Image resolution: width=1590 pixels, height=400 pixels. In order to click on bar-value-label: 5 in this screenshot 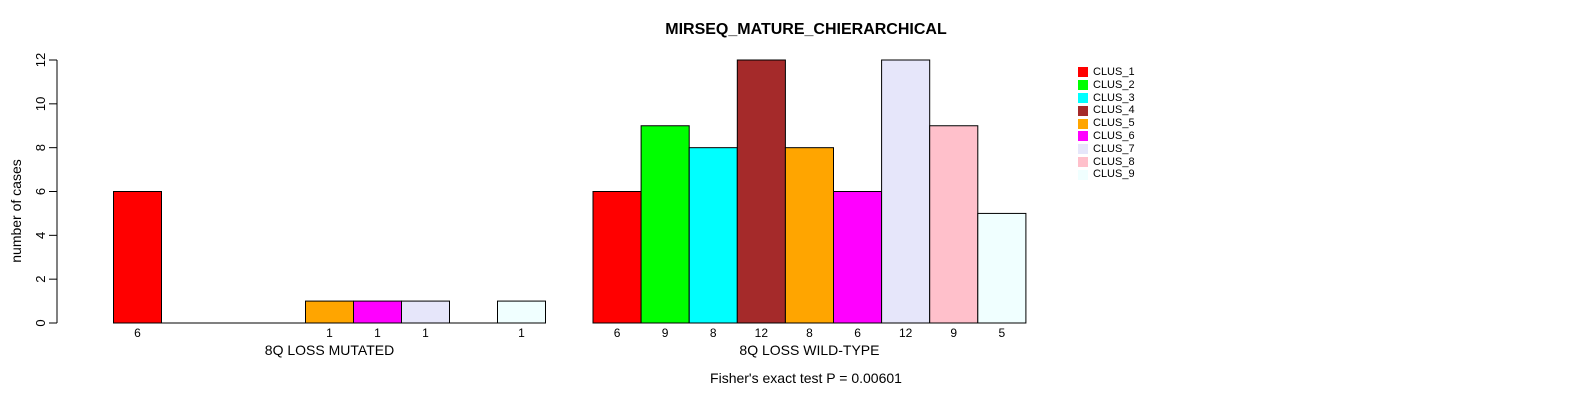, I will do `click(1002, 333)`.